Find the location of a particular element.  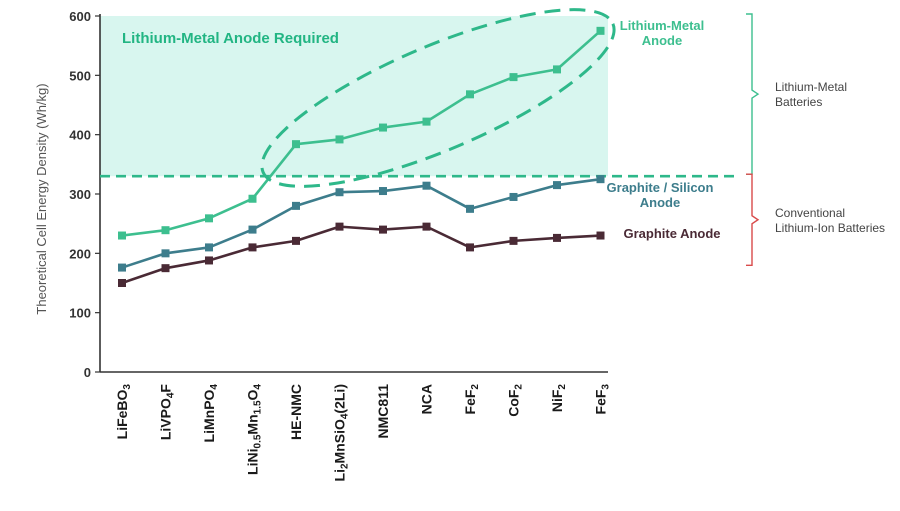

y-tick-label: 400 is located at coordinates (80, 135).